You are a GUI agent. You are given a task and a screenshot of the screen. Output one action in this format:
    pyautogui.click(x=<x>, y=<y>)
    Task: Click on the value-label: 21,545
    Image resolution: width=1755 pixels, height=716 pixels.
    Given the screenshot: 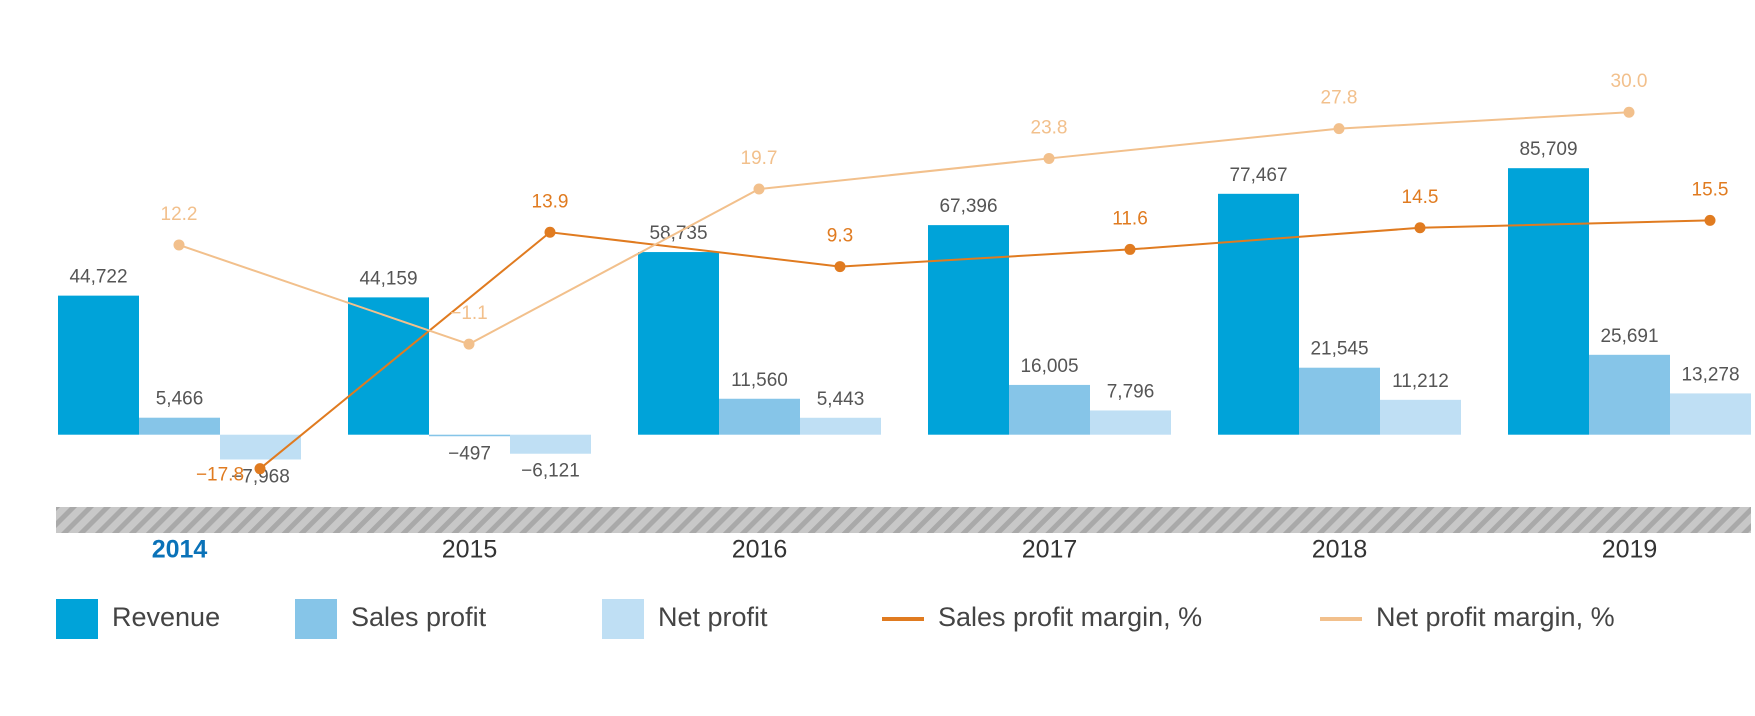 What is the action you would take?
    pyautogui.click(x=1339, y=349)
    